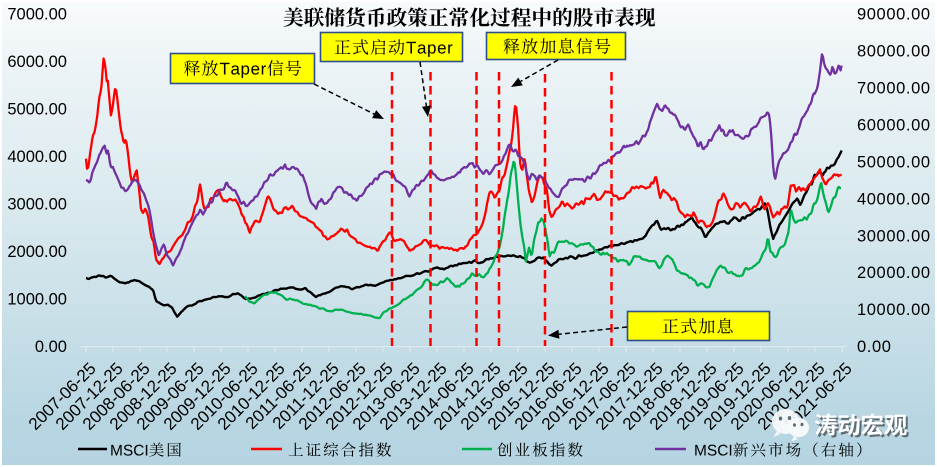 The width and height of the screenshot is (937, 467). What do you see at coordinates (37, 62) in the screenshot?
I see `svg-text: 6000.00` at bounding box center [37, 62].